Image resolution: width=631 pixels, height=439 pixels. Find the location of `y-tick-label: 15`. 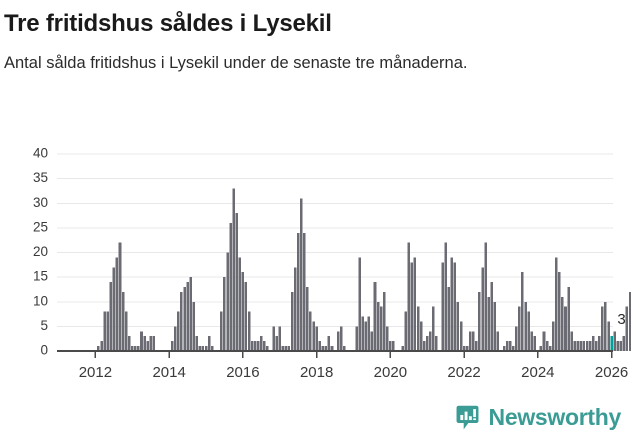

y-tick-label: 15 is located at coordinates (40, 276).